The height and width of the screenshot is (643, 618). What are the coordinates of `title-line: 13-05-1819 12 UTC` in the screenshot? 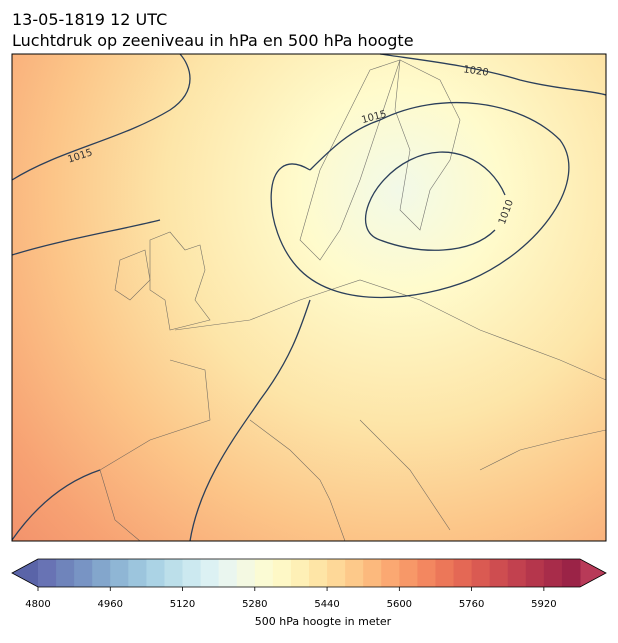 It's located at (89, 19).